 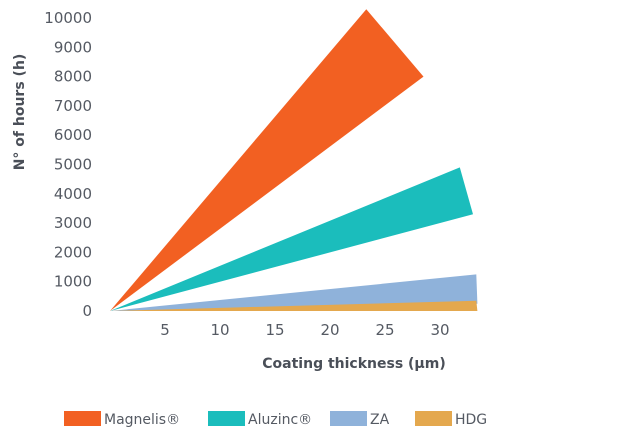 What do you see at coordinates (353, 364) in the screenshot?
I see `x-axis-title: Coating thickness (µm)` at bounding box center [353, 364].